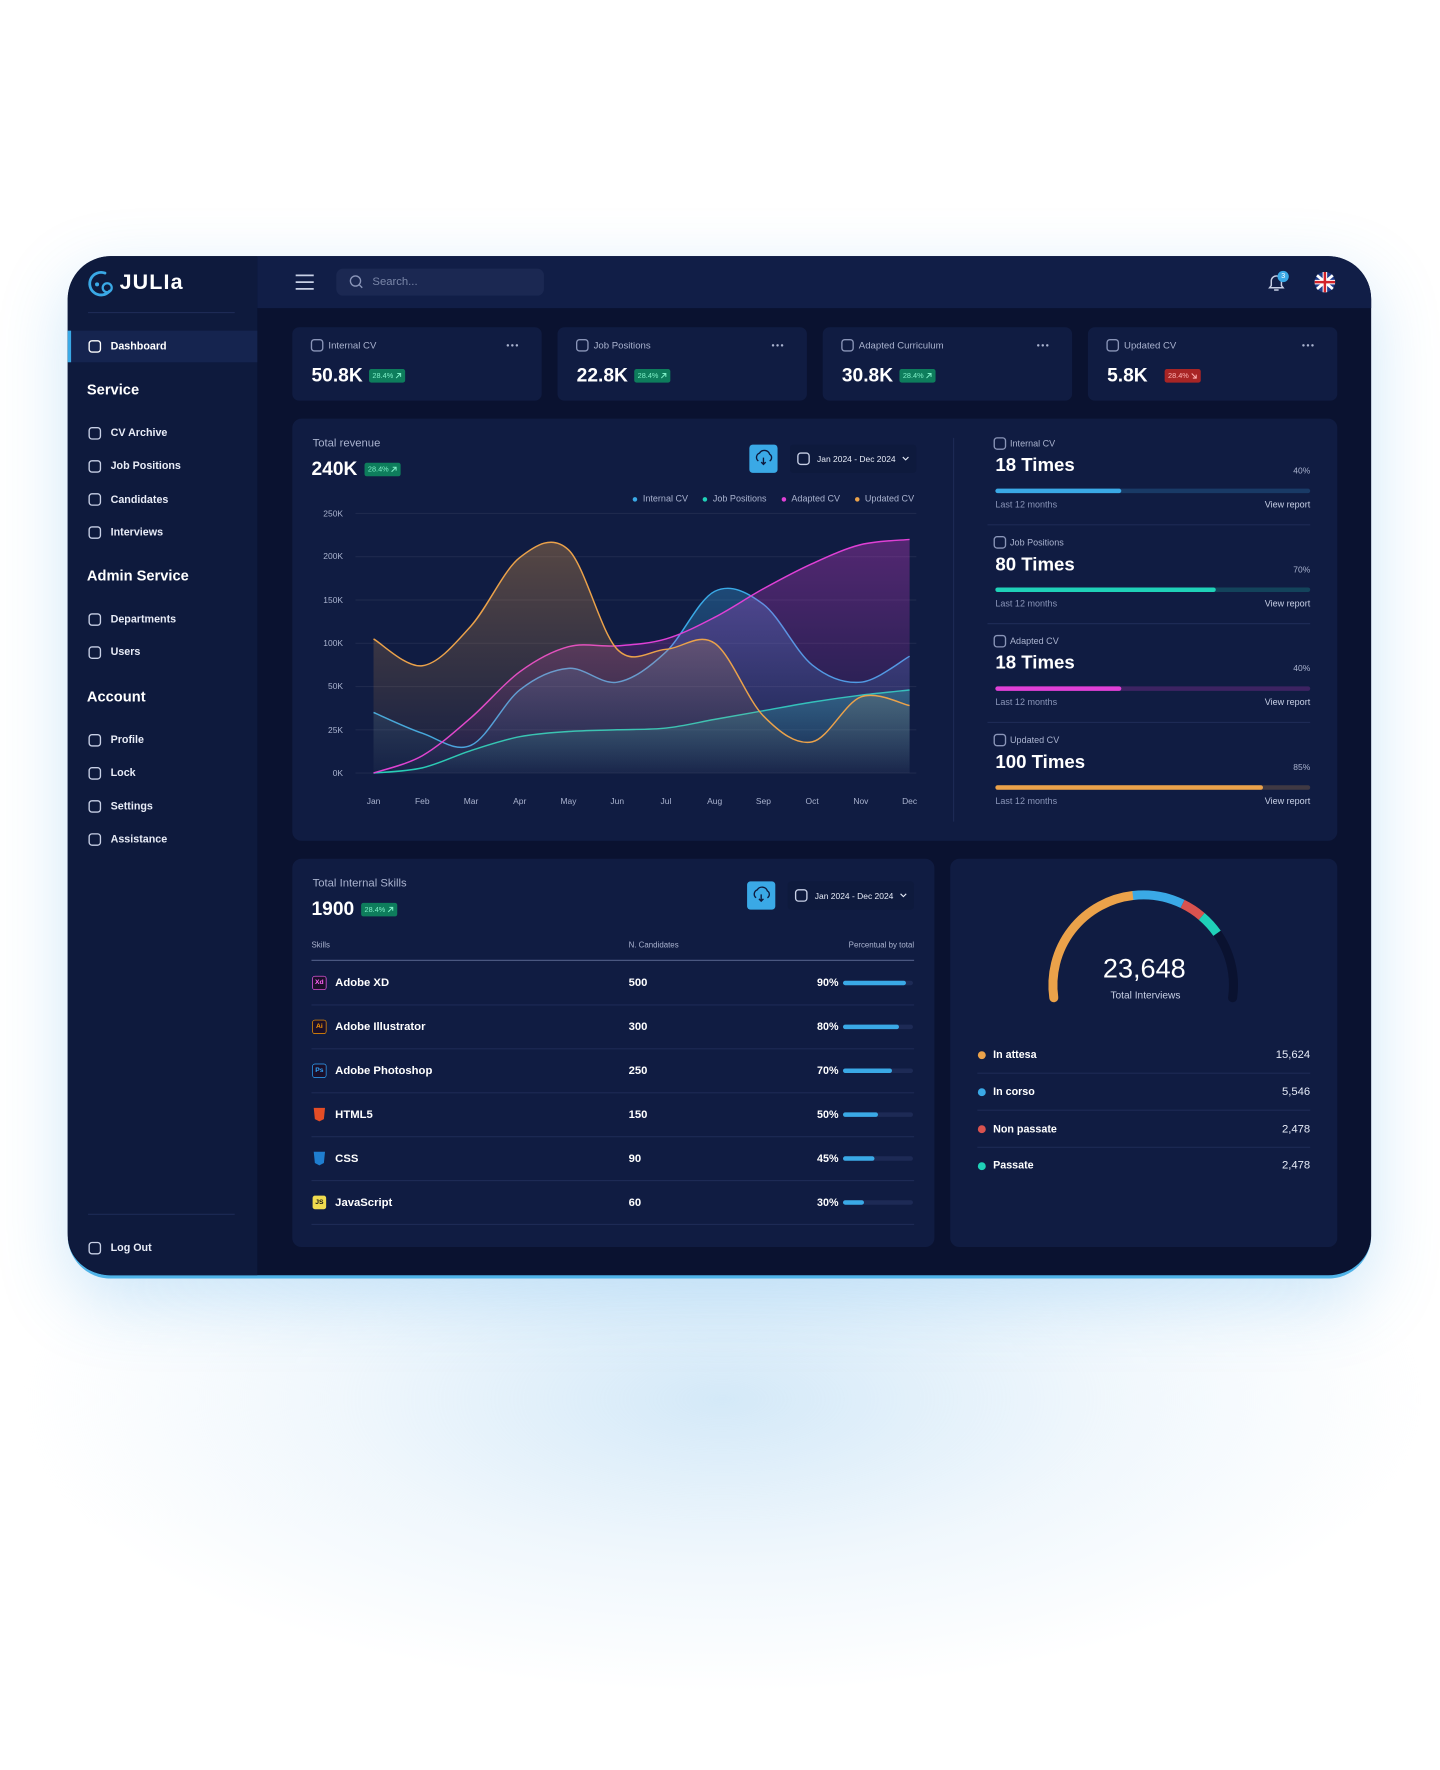 The image size is (1440, 1770). I want to click on section-title: Service, so click(113, 389).